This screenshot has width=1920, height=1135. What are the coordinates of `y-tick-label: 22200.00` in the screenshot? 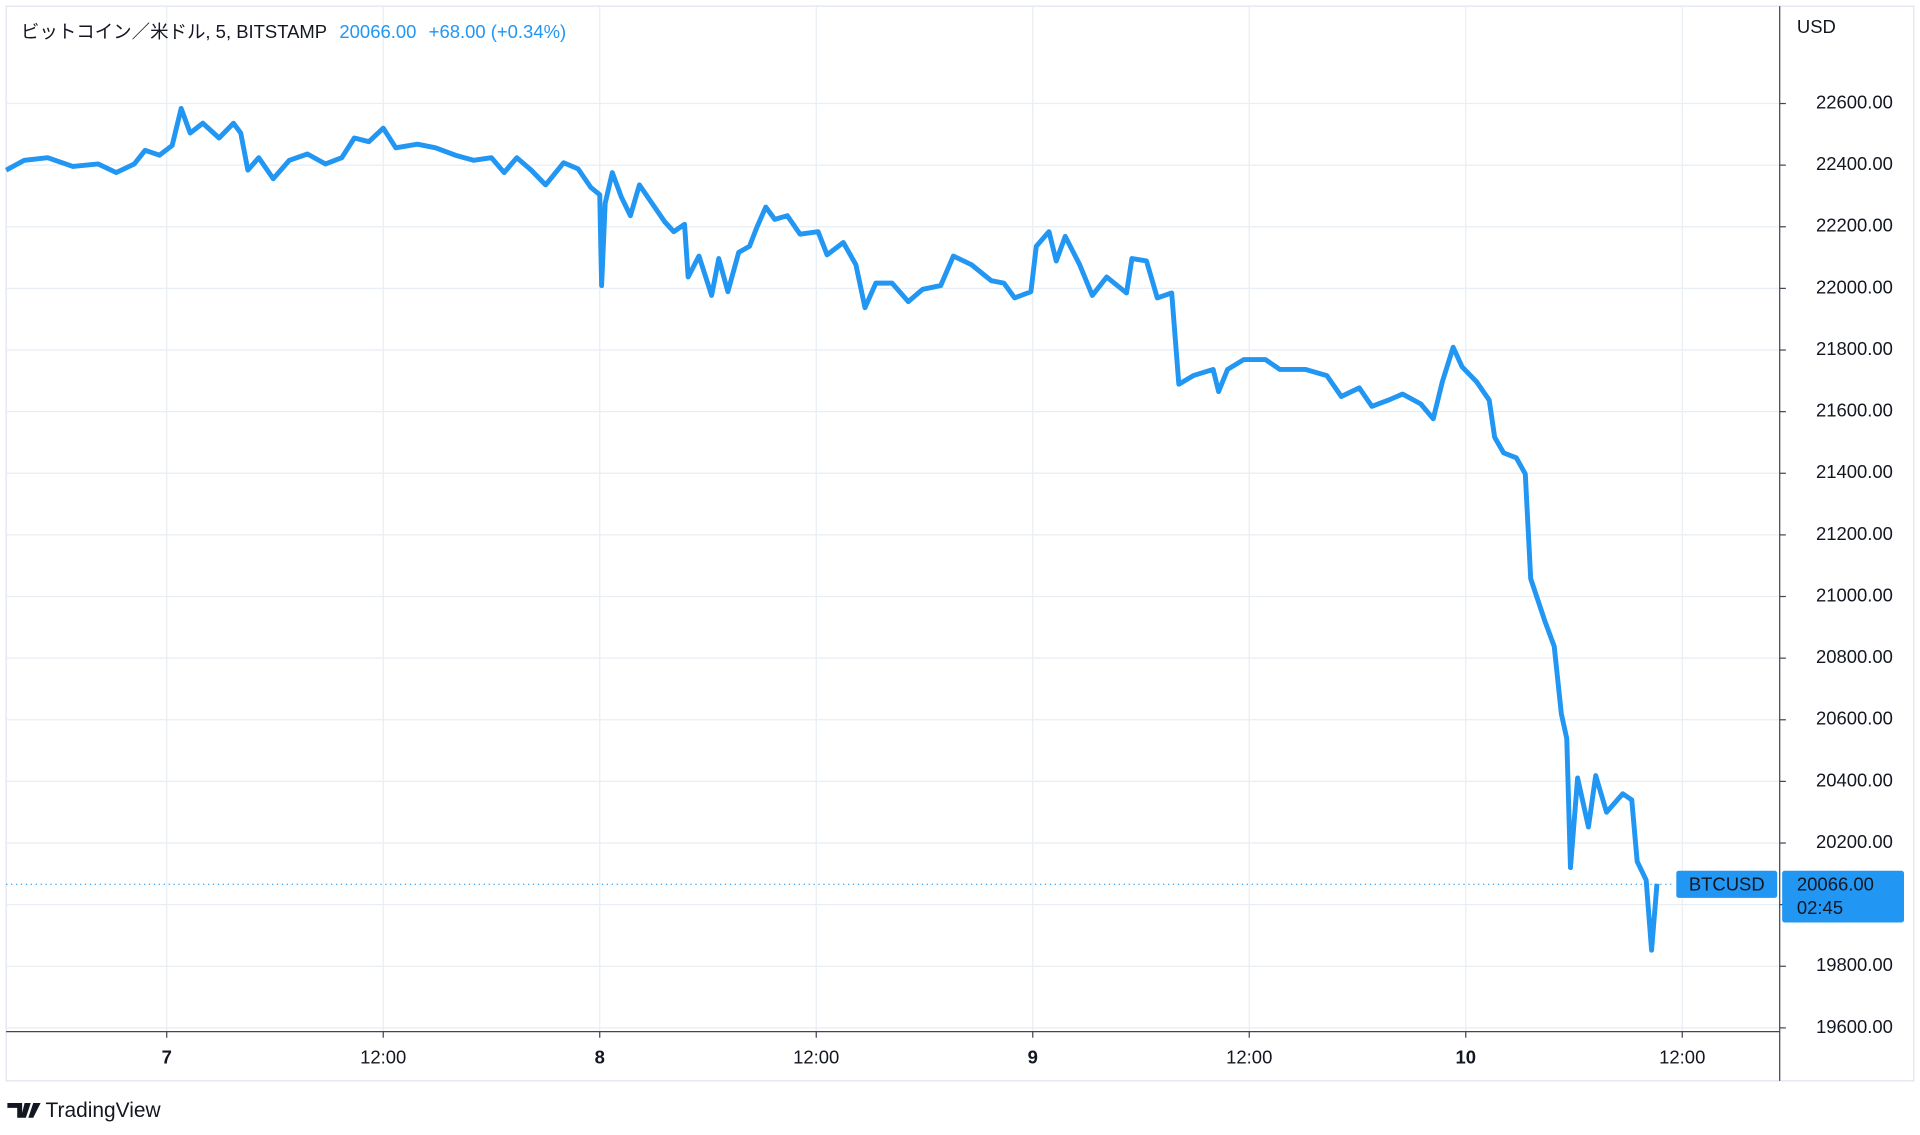 It's located at (1854, 225).